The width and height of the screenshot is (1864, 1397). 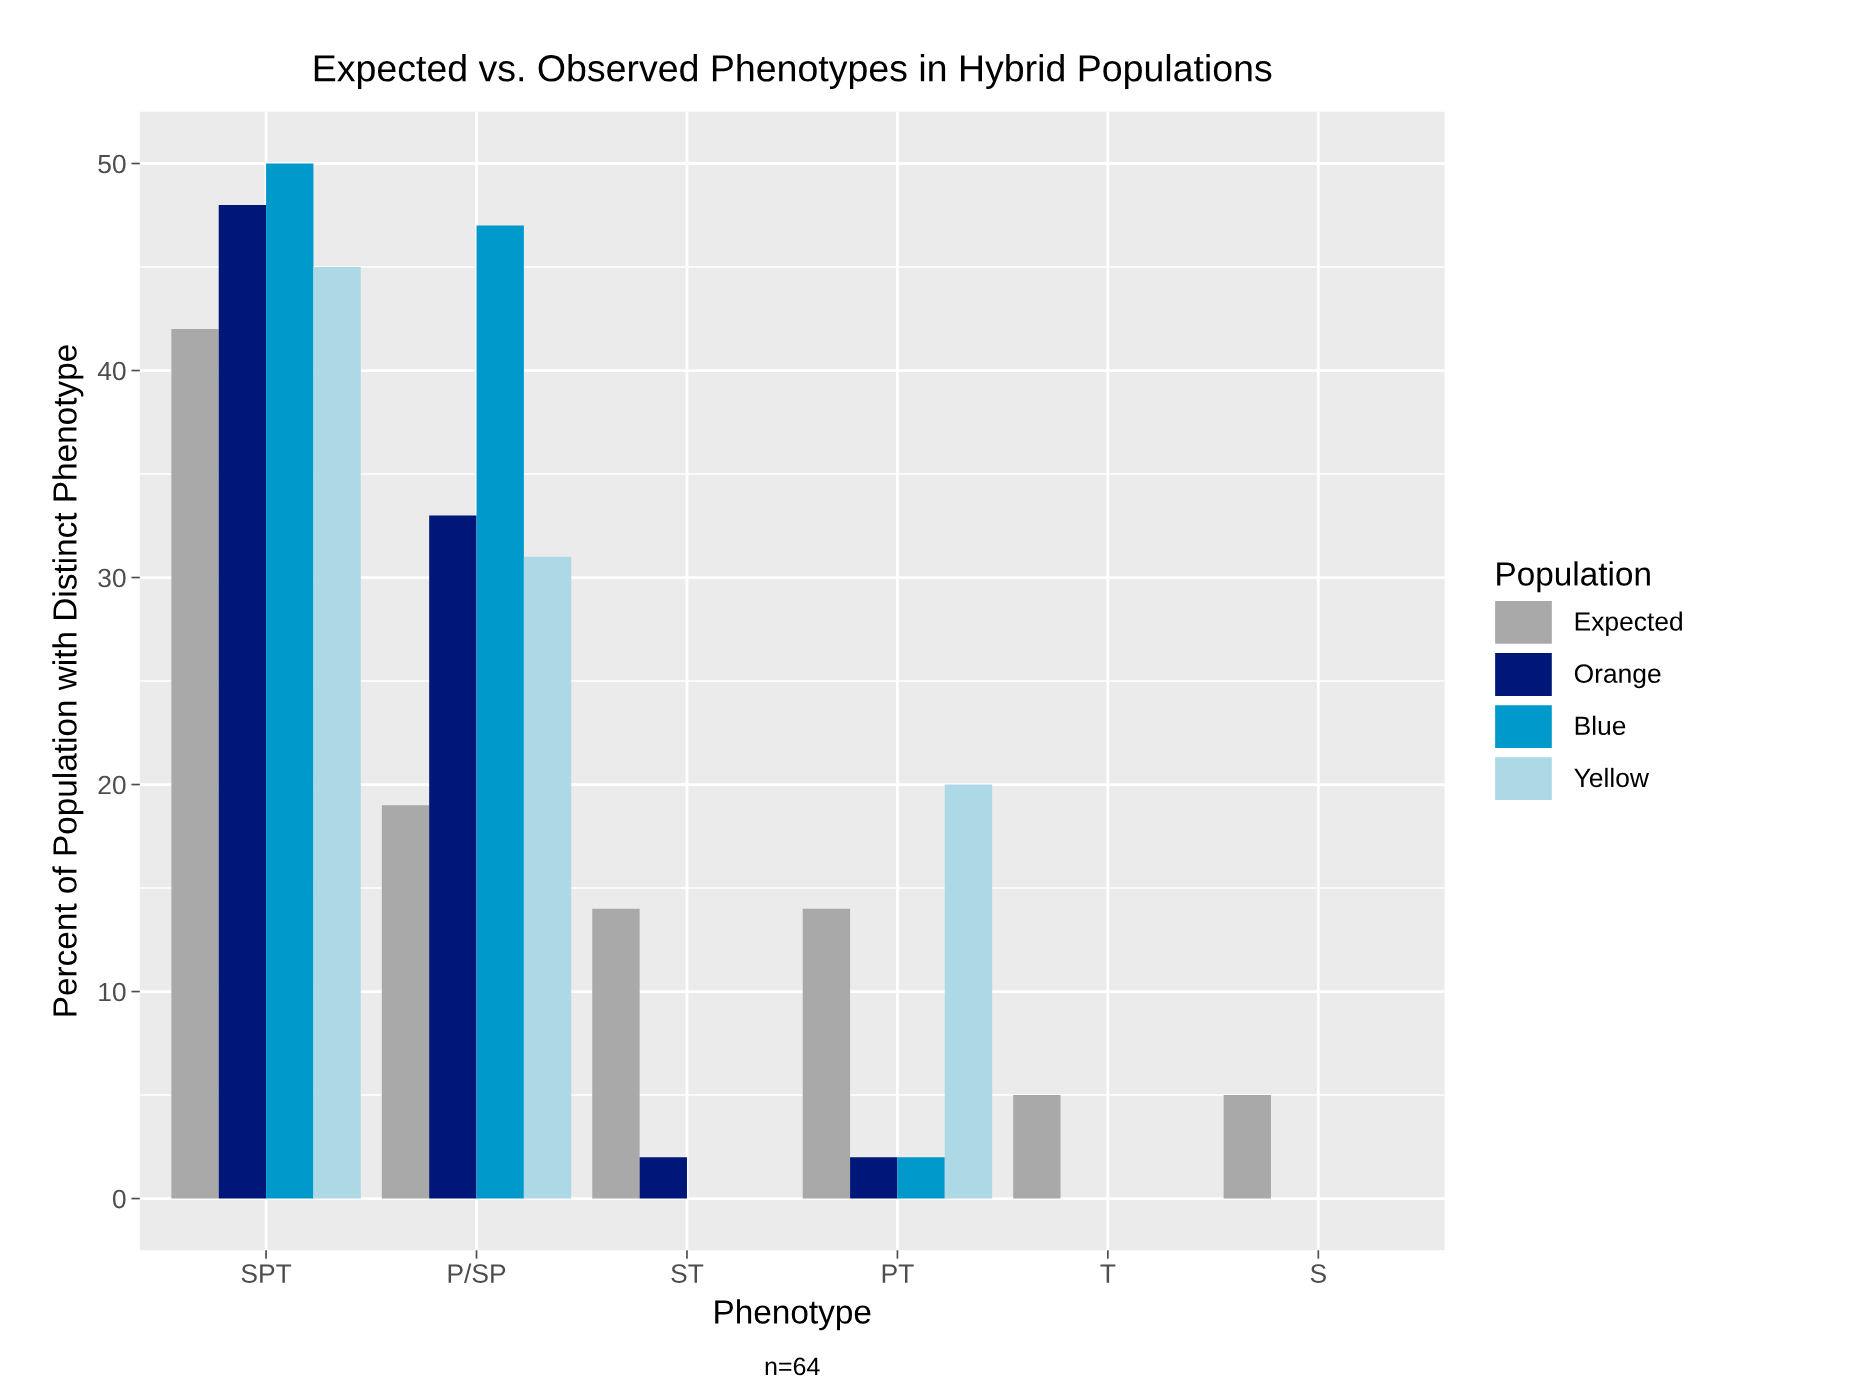 What do you see at coordinates (112, 992) in the screenshot?
I see `y-tick-label: 10` at bounding box center [112, 992].